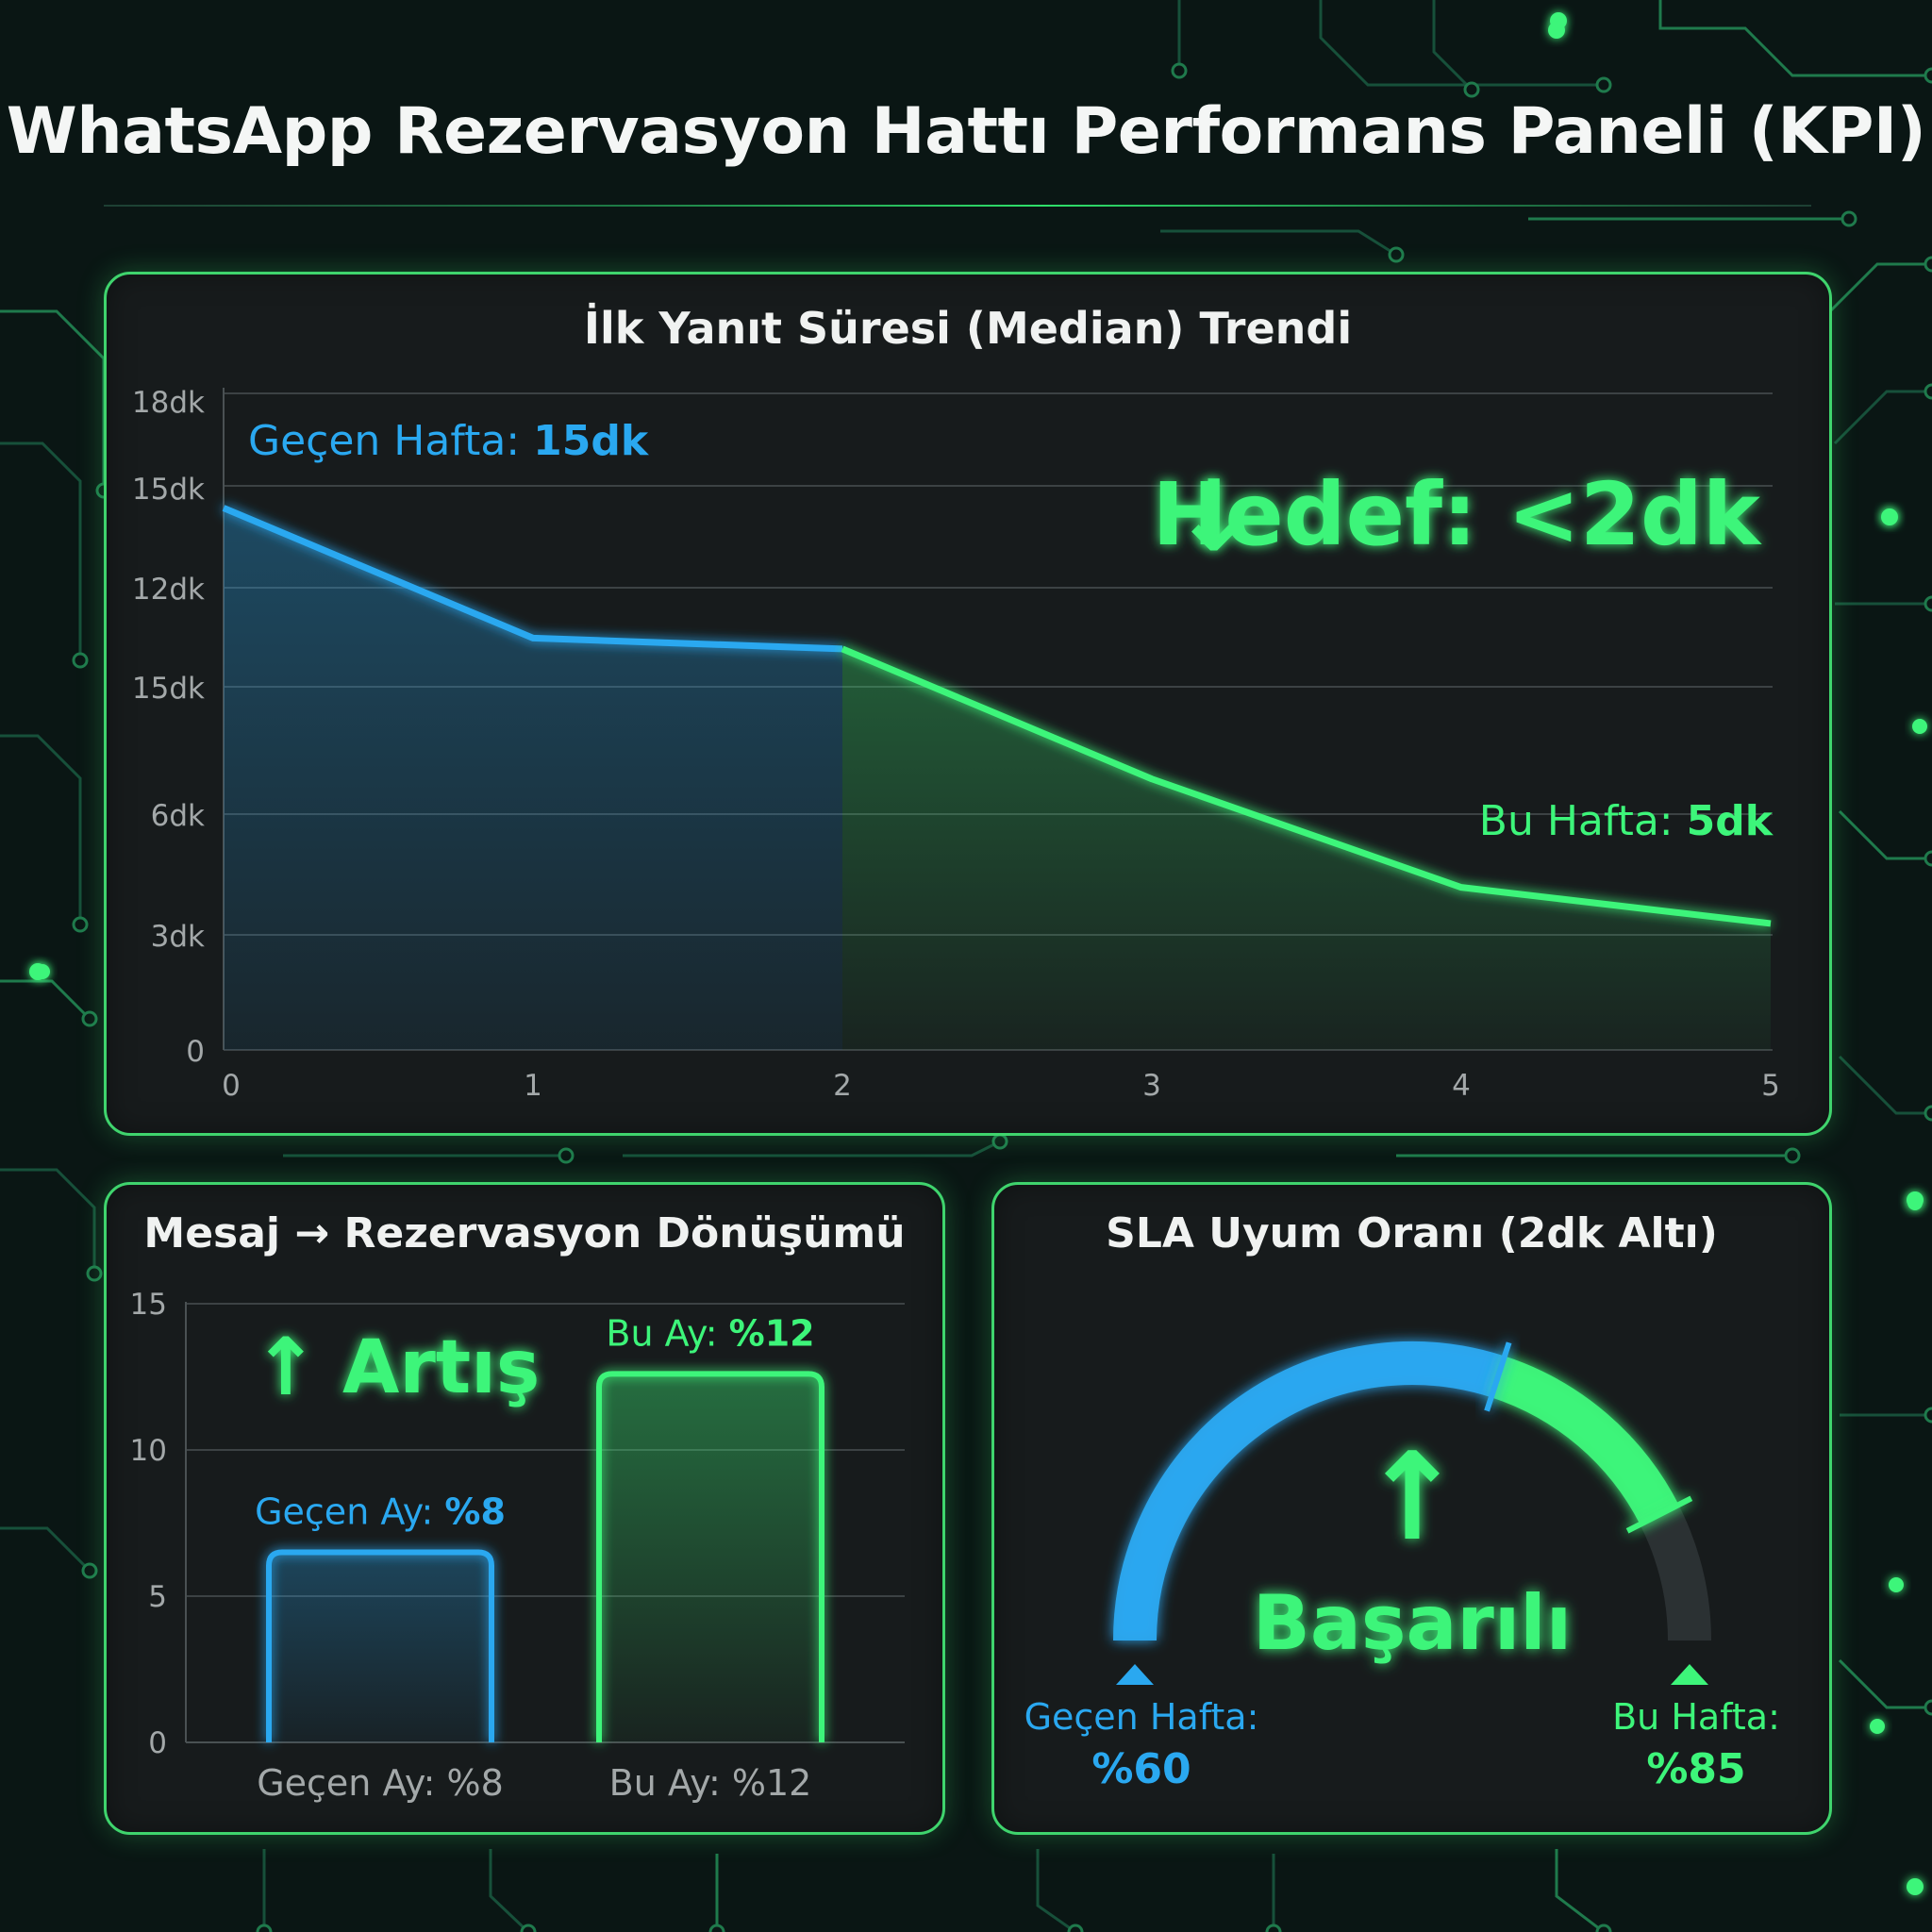 This screenshot has width=1932, height=1932. Describe the element at coordinates (157, 1597) in the screenshot. I see `y-tick-label: 5` at that location.